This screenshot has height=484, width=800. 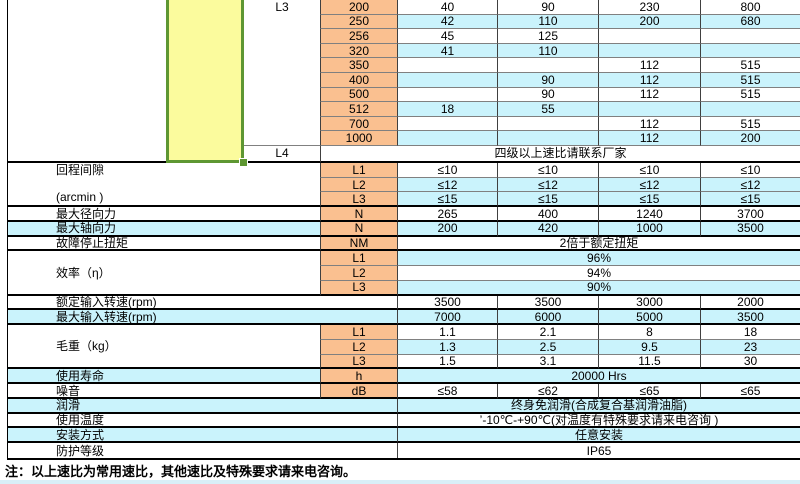 I want to click on value-cell: 11.5, so click(x=649, y=362).